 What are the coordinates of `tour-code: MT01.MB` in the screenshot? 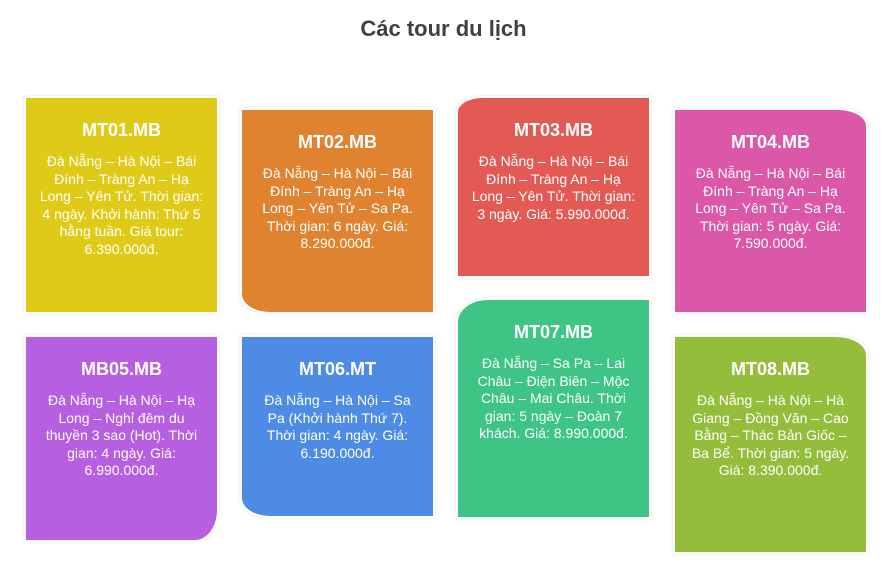 It's located at (121, 130).